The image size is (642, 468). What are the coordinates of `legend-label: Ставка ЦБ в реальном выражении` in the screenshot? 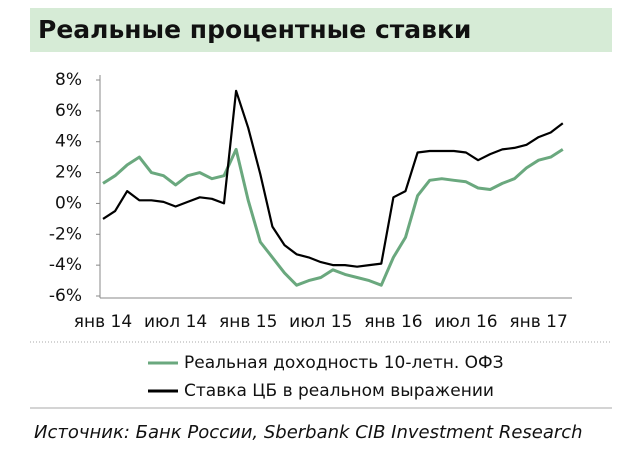 It's located at (339, 391).